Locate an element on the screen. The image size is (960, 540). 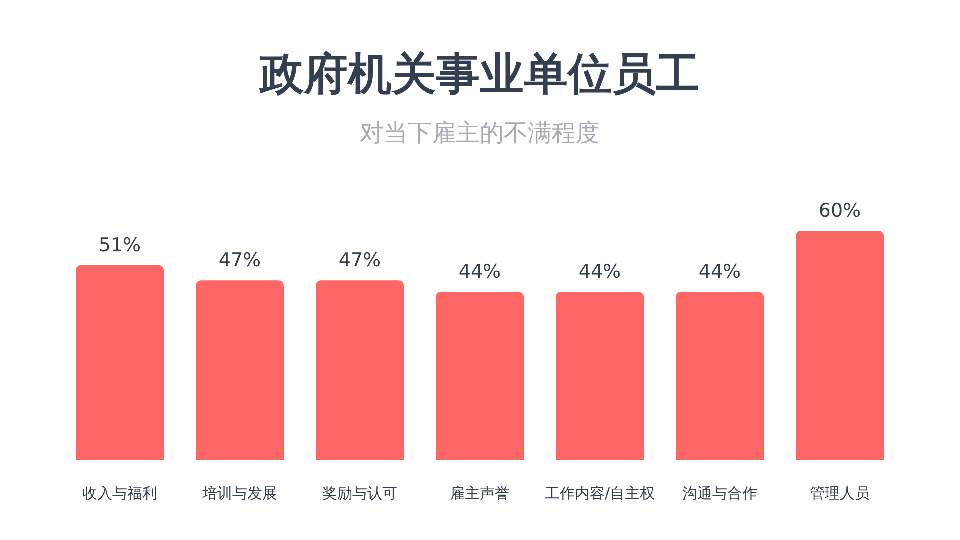
chart-title: 政府机关事业单位员工 is located at coordinates (479, 75).